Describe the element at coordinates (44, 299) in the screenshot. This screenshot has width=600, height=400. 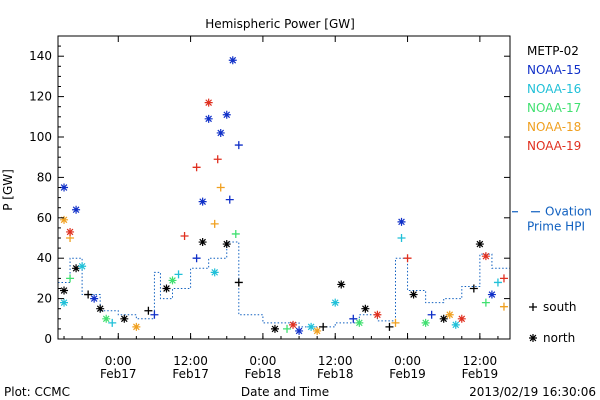
I see `y-tick-label-20: 20` at that location.